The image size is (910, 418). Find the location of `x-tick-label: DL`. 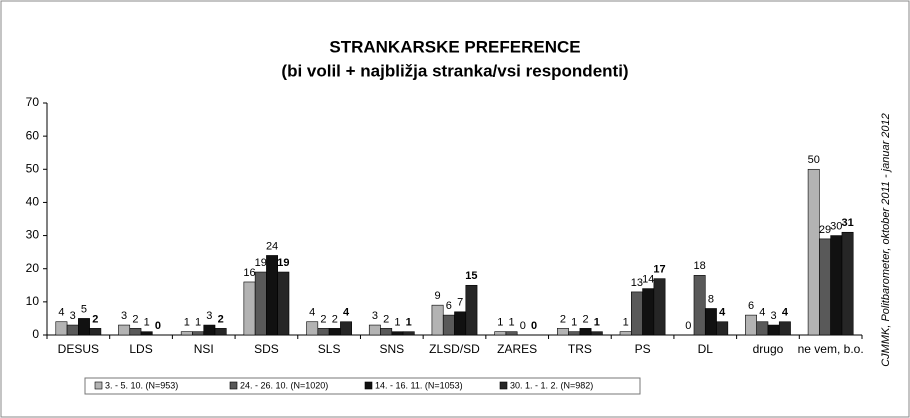

x-tick-label: DL is located at coordinates (706, 349).